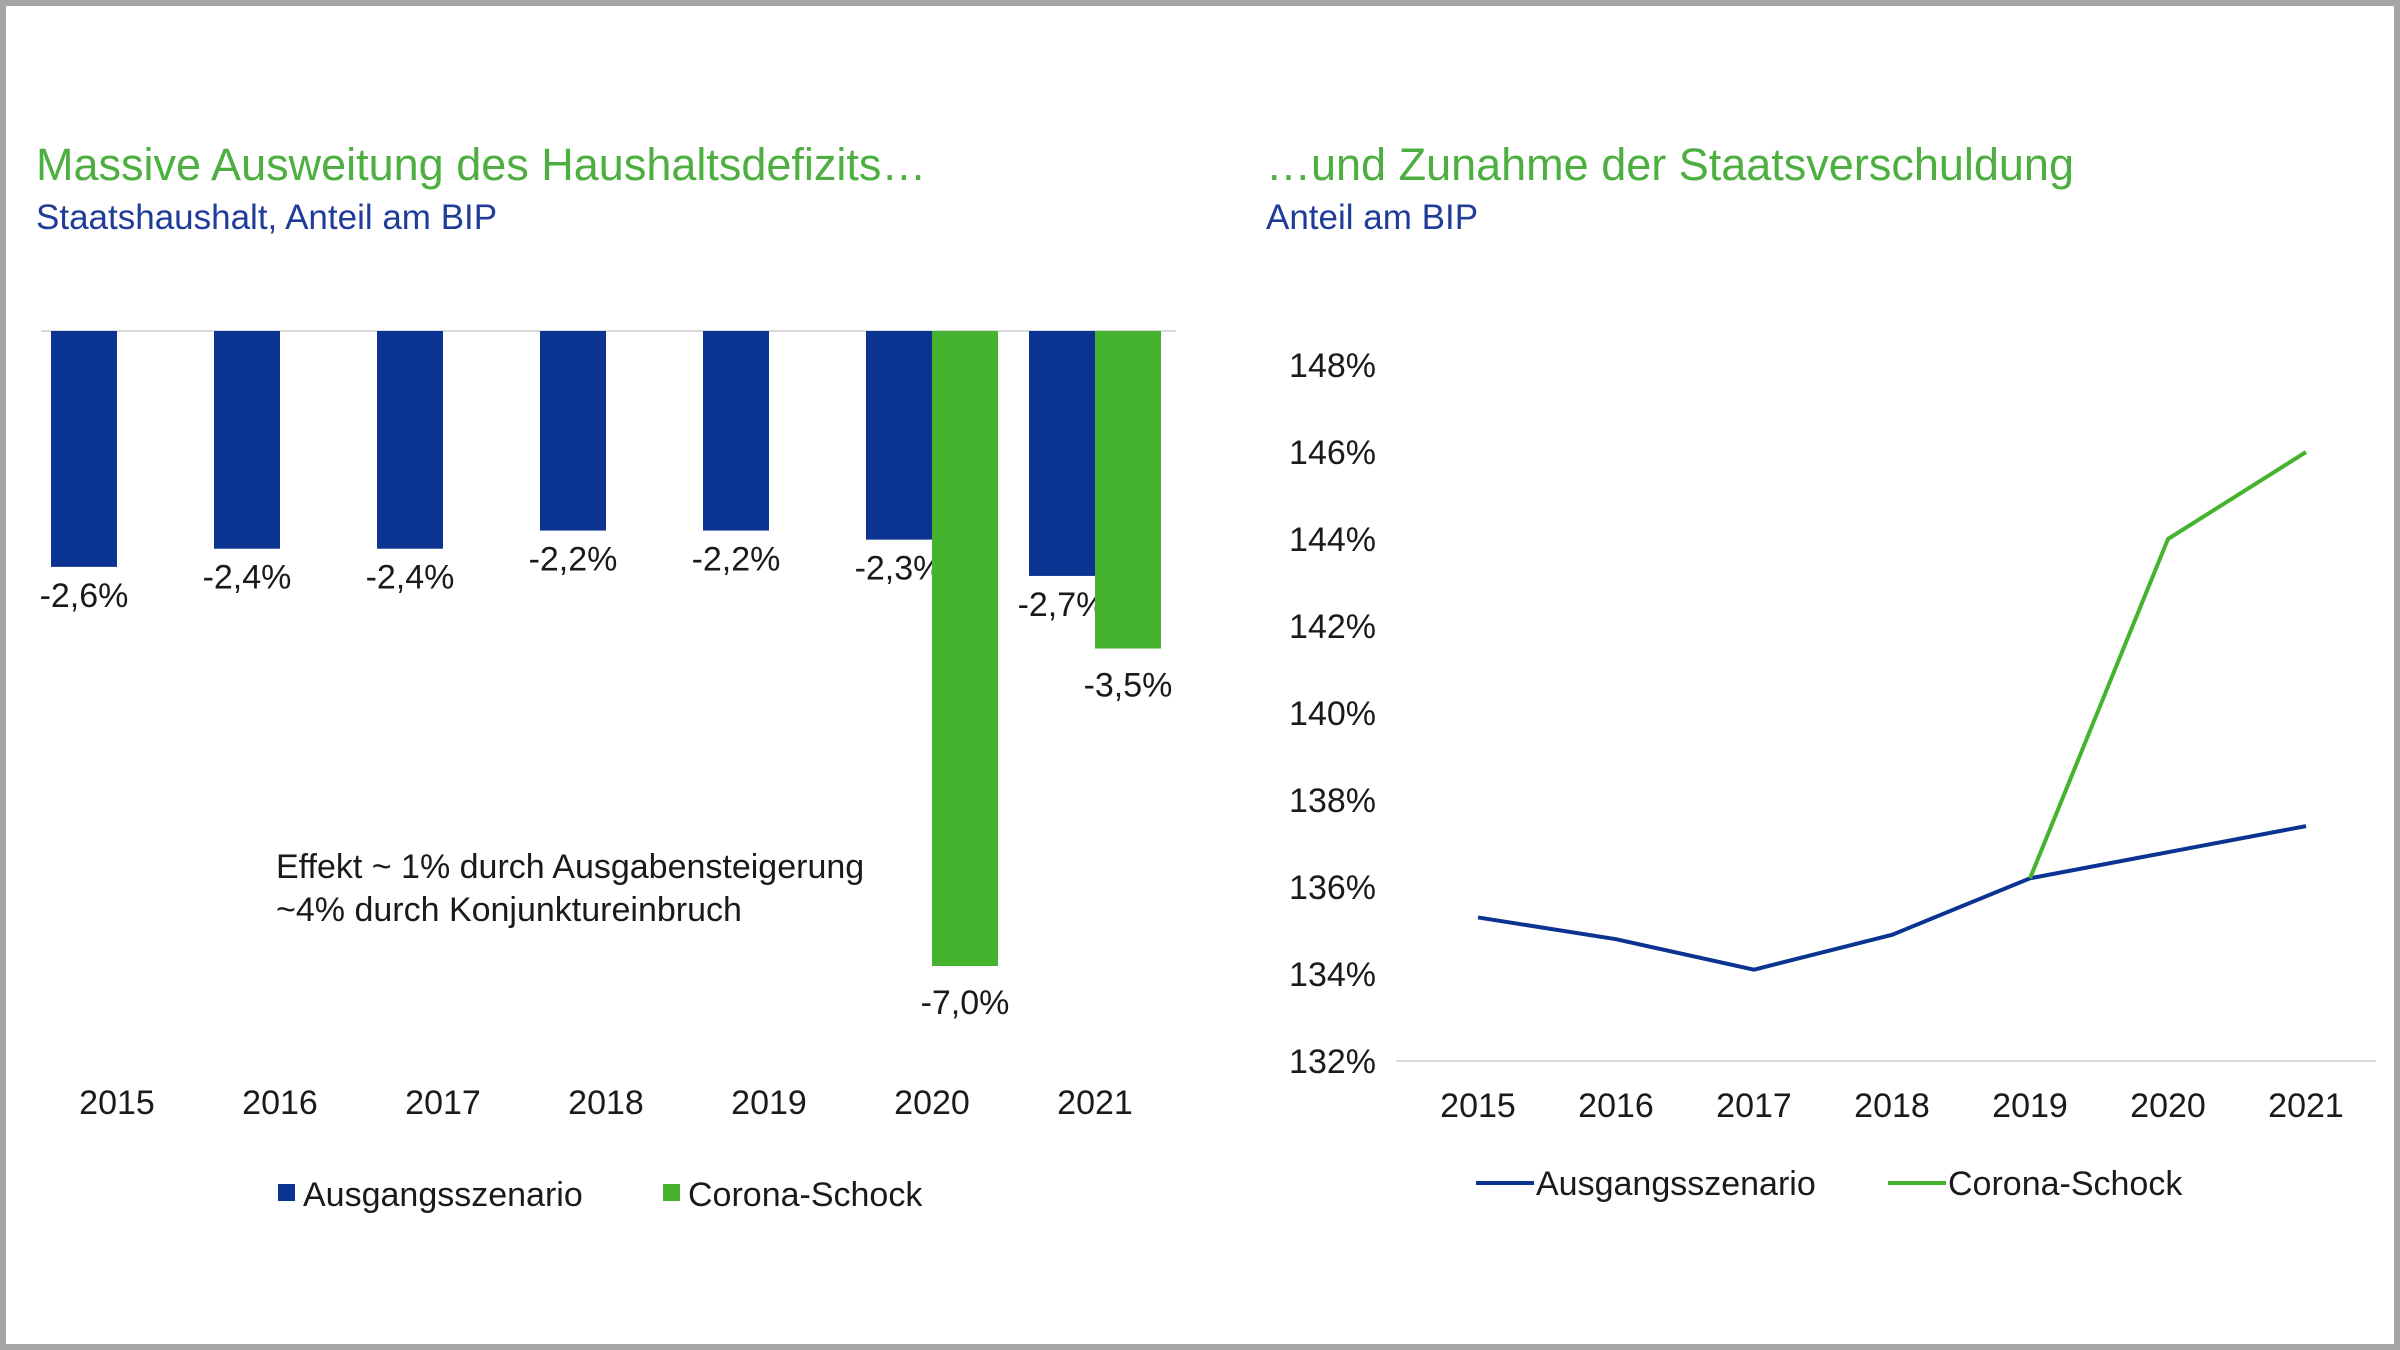  Describe the element at coordinates (84, 596) in the screenshot. I see `data-label-ausgangsszenario-2015: -2,6%` at that location.